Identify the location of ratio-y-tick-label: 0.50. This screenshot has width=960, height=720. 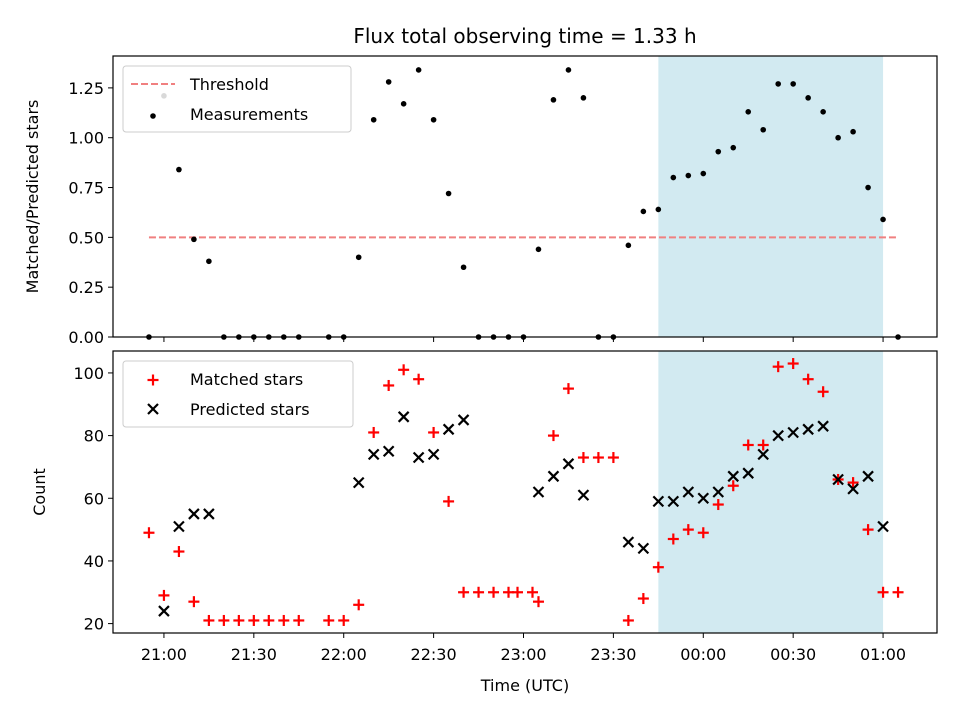
(86, 237).